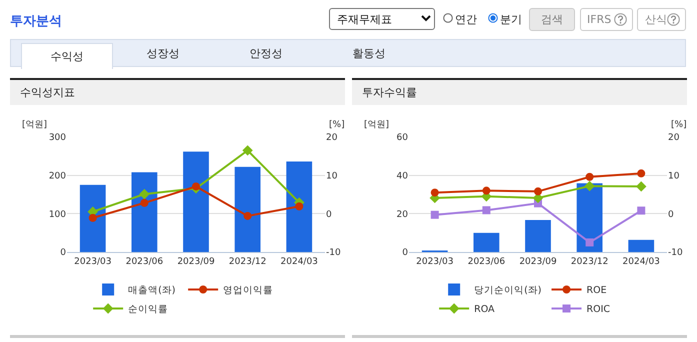  Describe the element at coordinates (36, 21) in the screenshot. I see `text: 투자분석` at that location.